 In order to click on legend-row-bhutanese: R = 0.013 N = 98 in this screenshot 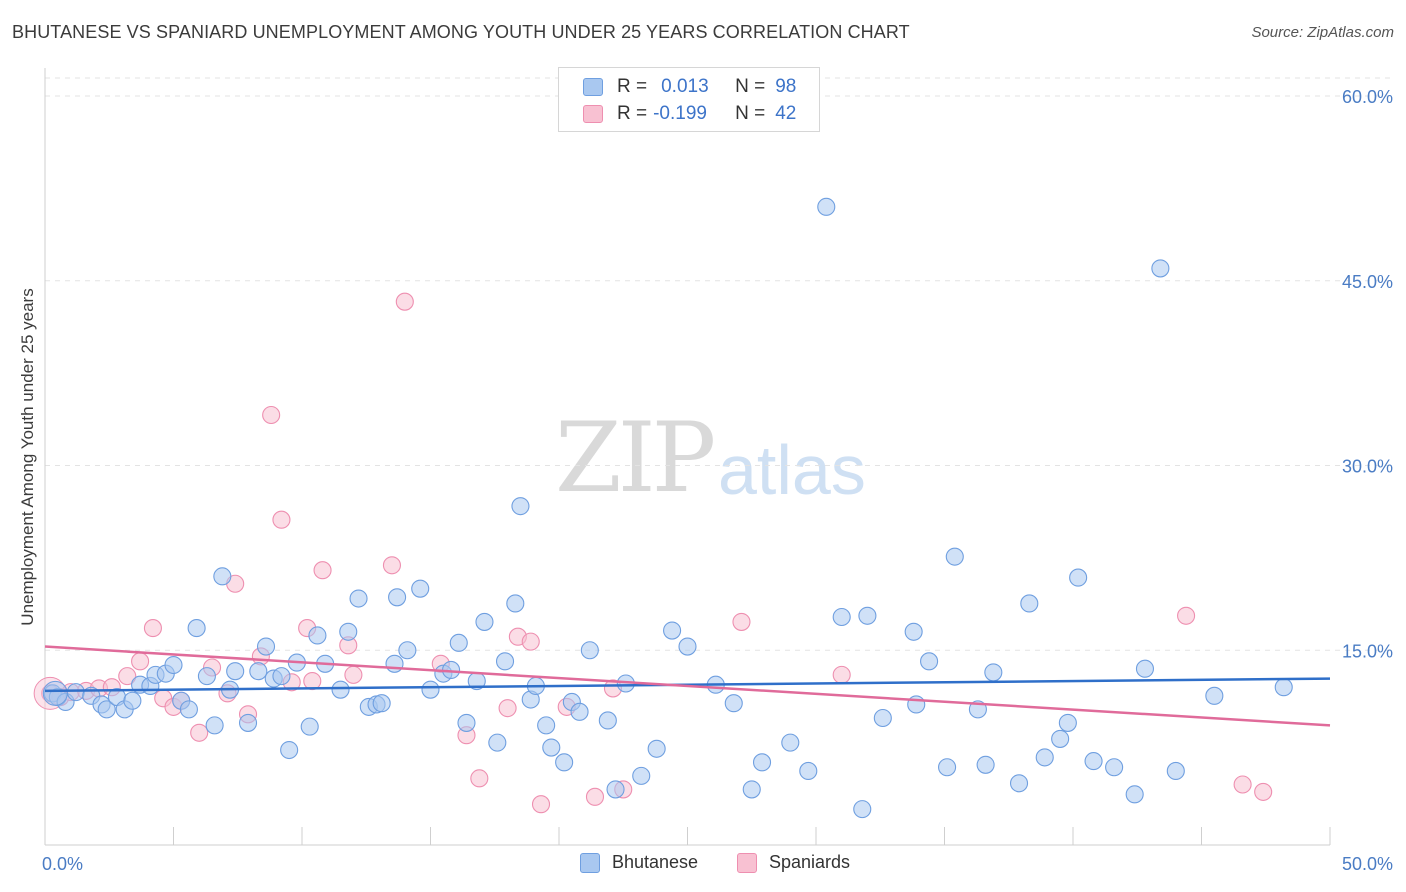, I will do `click(689, 87)`.